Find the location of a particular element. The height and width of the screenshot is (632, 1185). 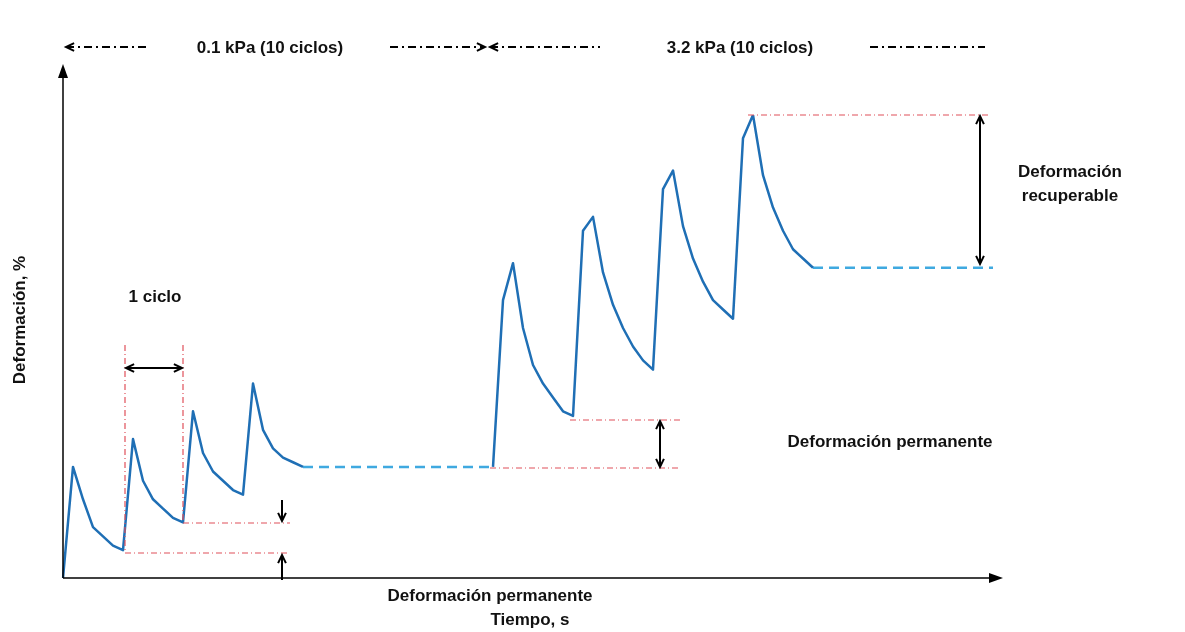

x-axis-title: Tiempo, s is located at coordinates (530, 620).